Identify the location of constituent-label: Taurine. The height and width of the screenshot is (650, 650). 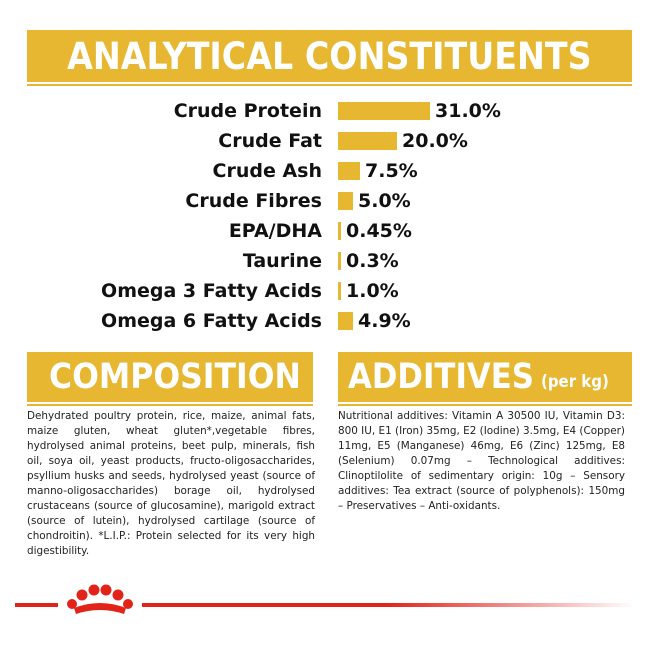
(282, 261).